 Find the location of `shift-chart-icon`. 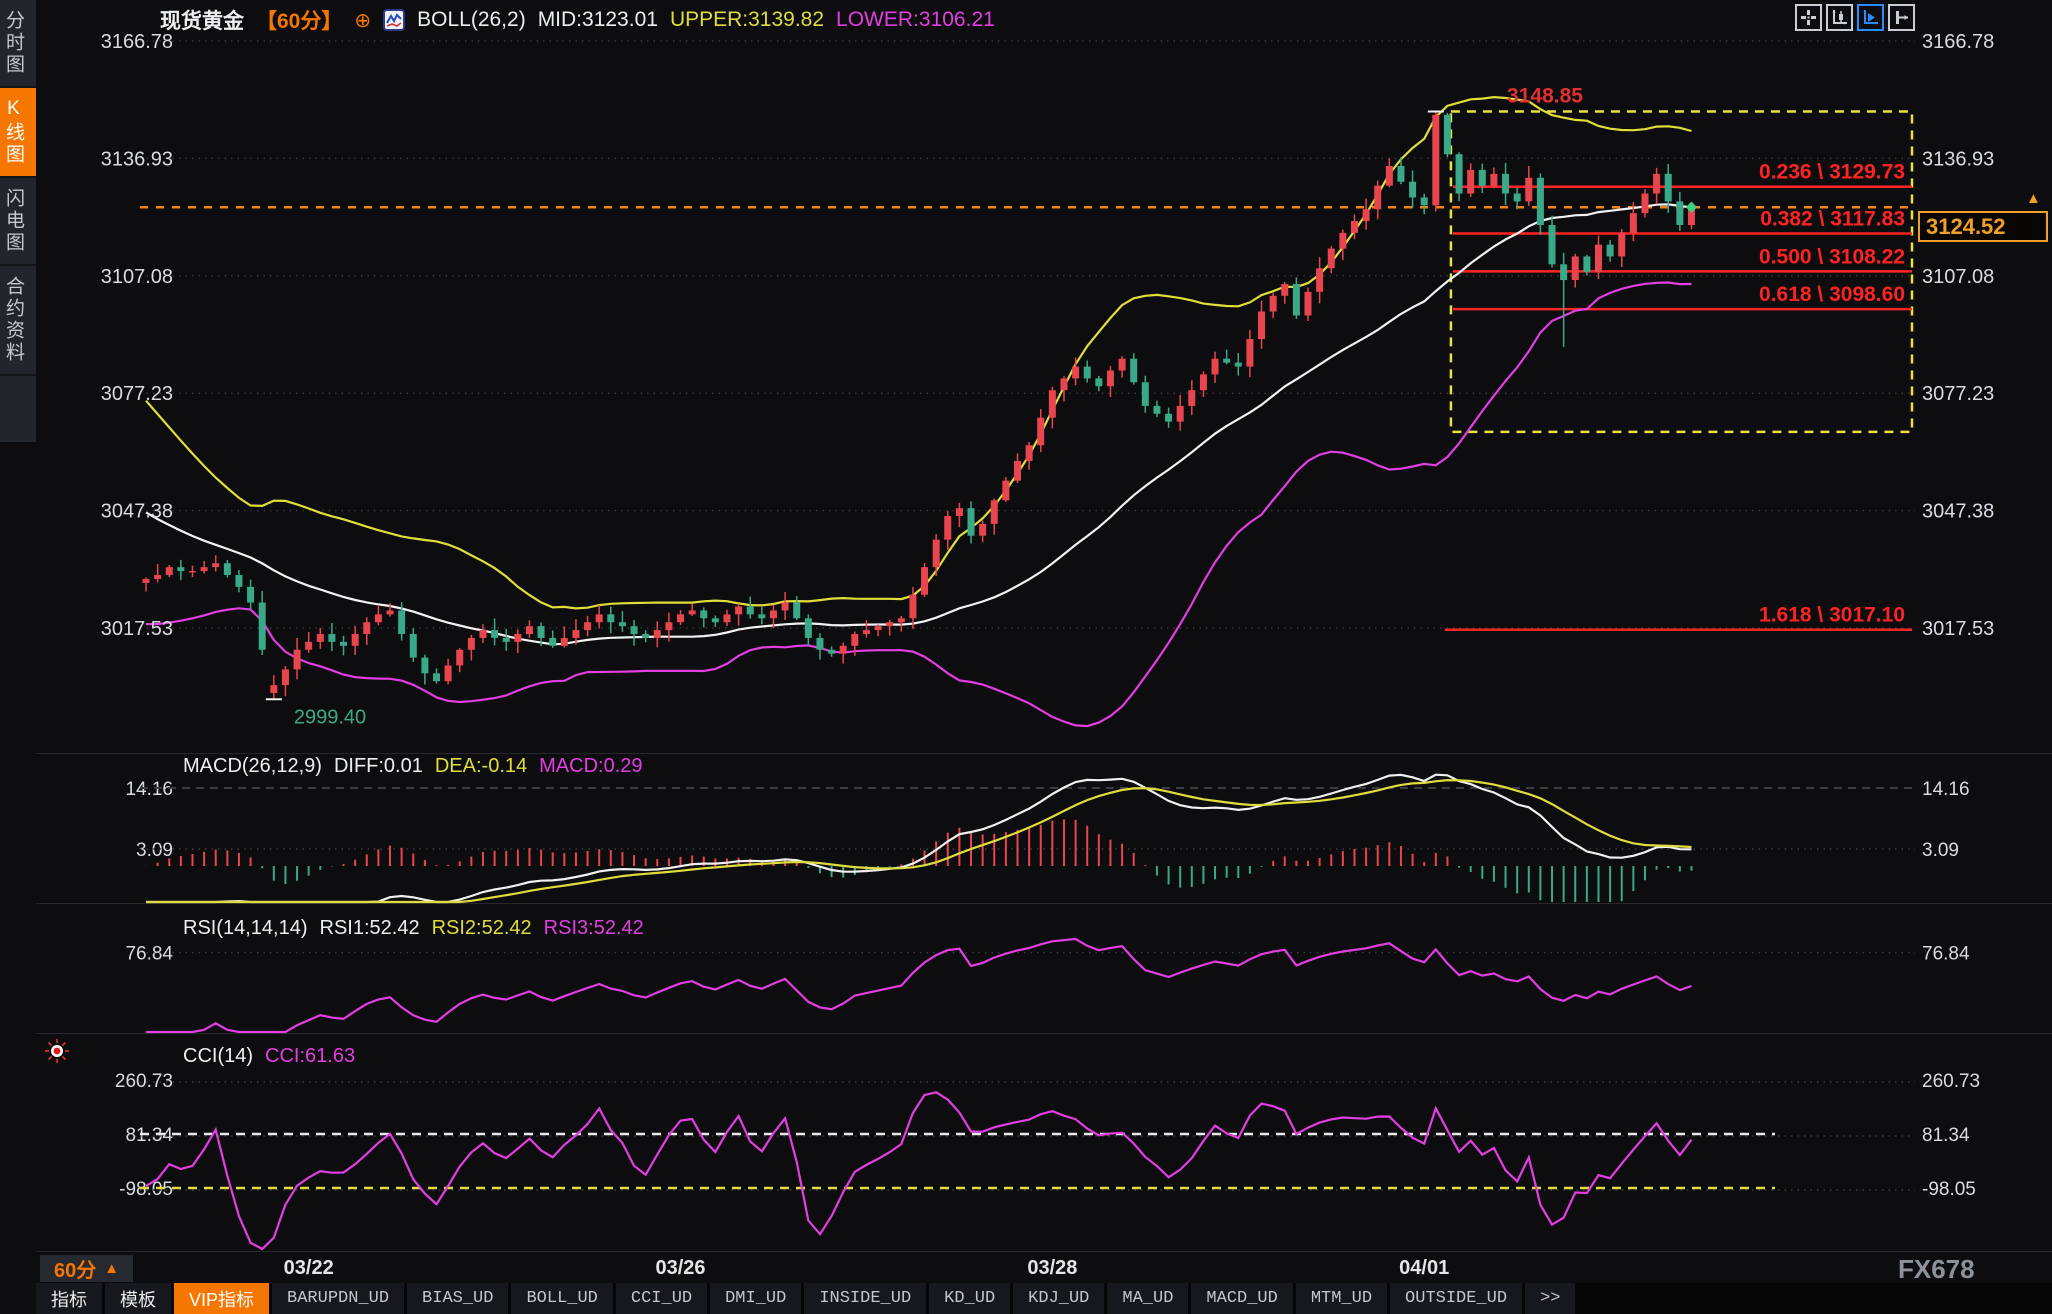

shift-chart-icon is located at coordinates (1901, 17).